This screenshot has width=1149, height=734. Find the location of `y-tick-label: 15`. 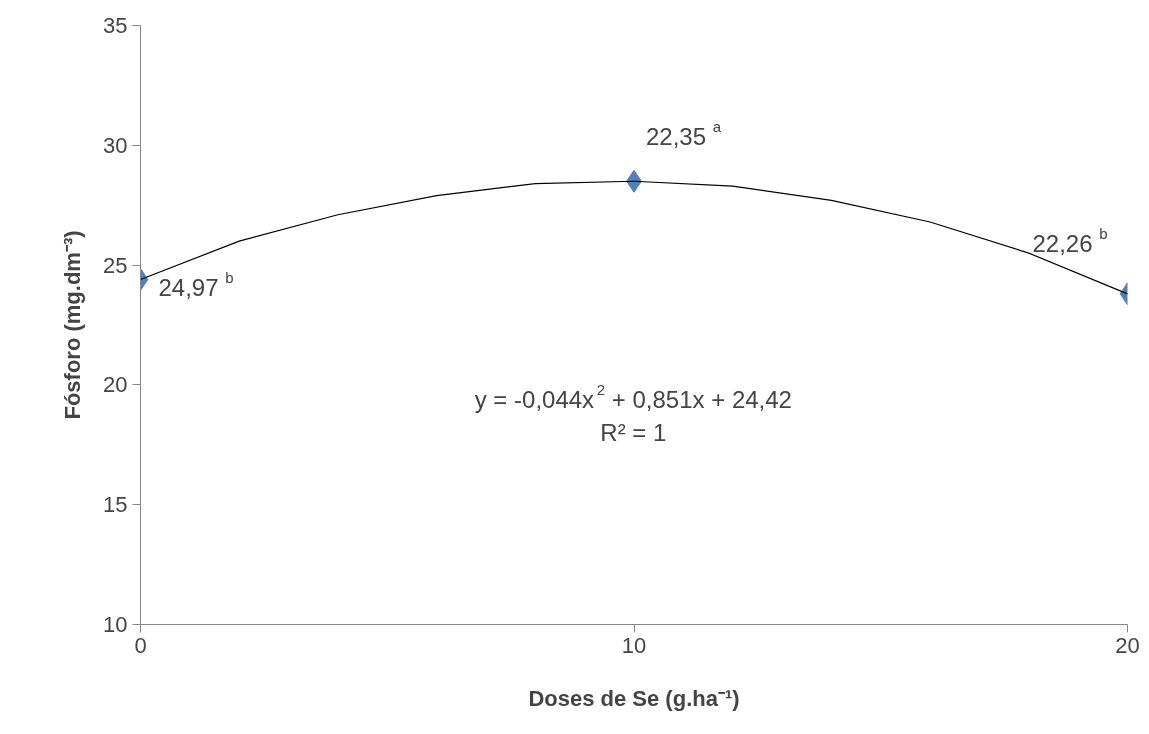

y-tick-label: 15 is located at coordinates (115, 505).